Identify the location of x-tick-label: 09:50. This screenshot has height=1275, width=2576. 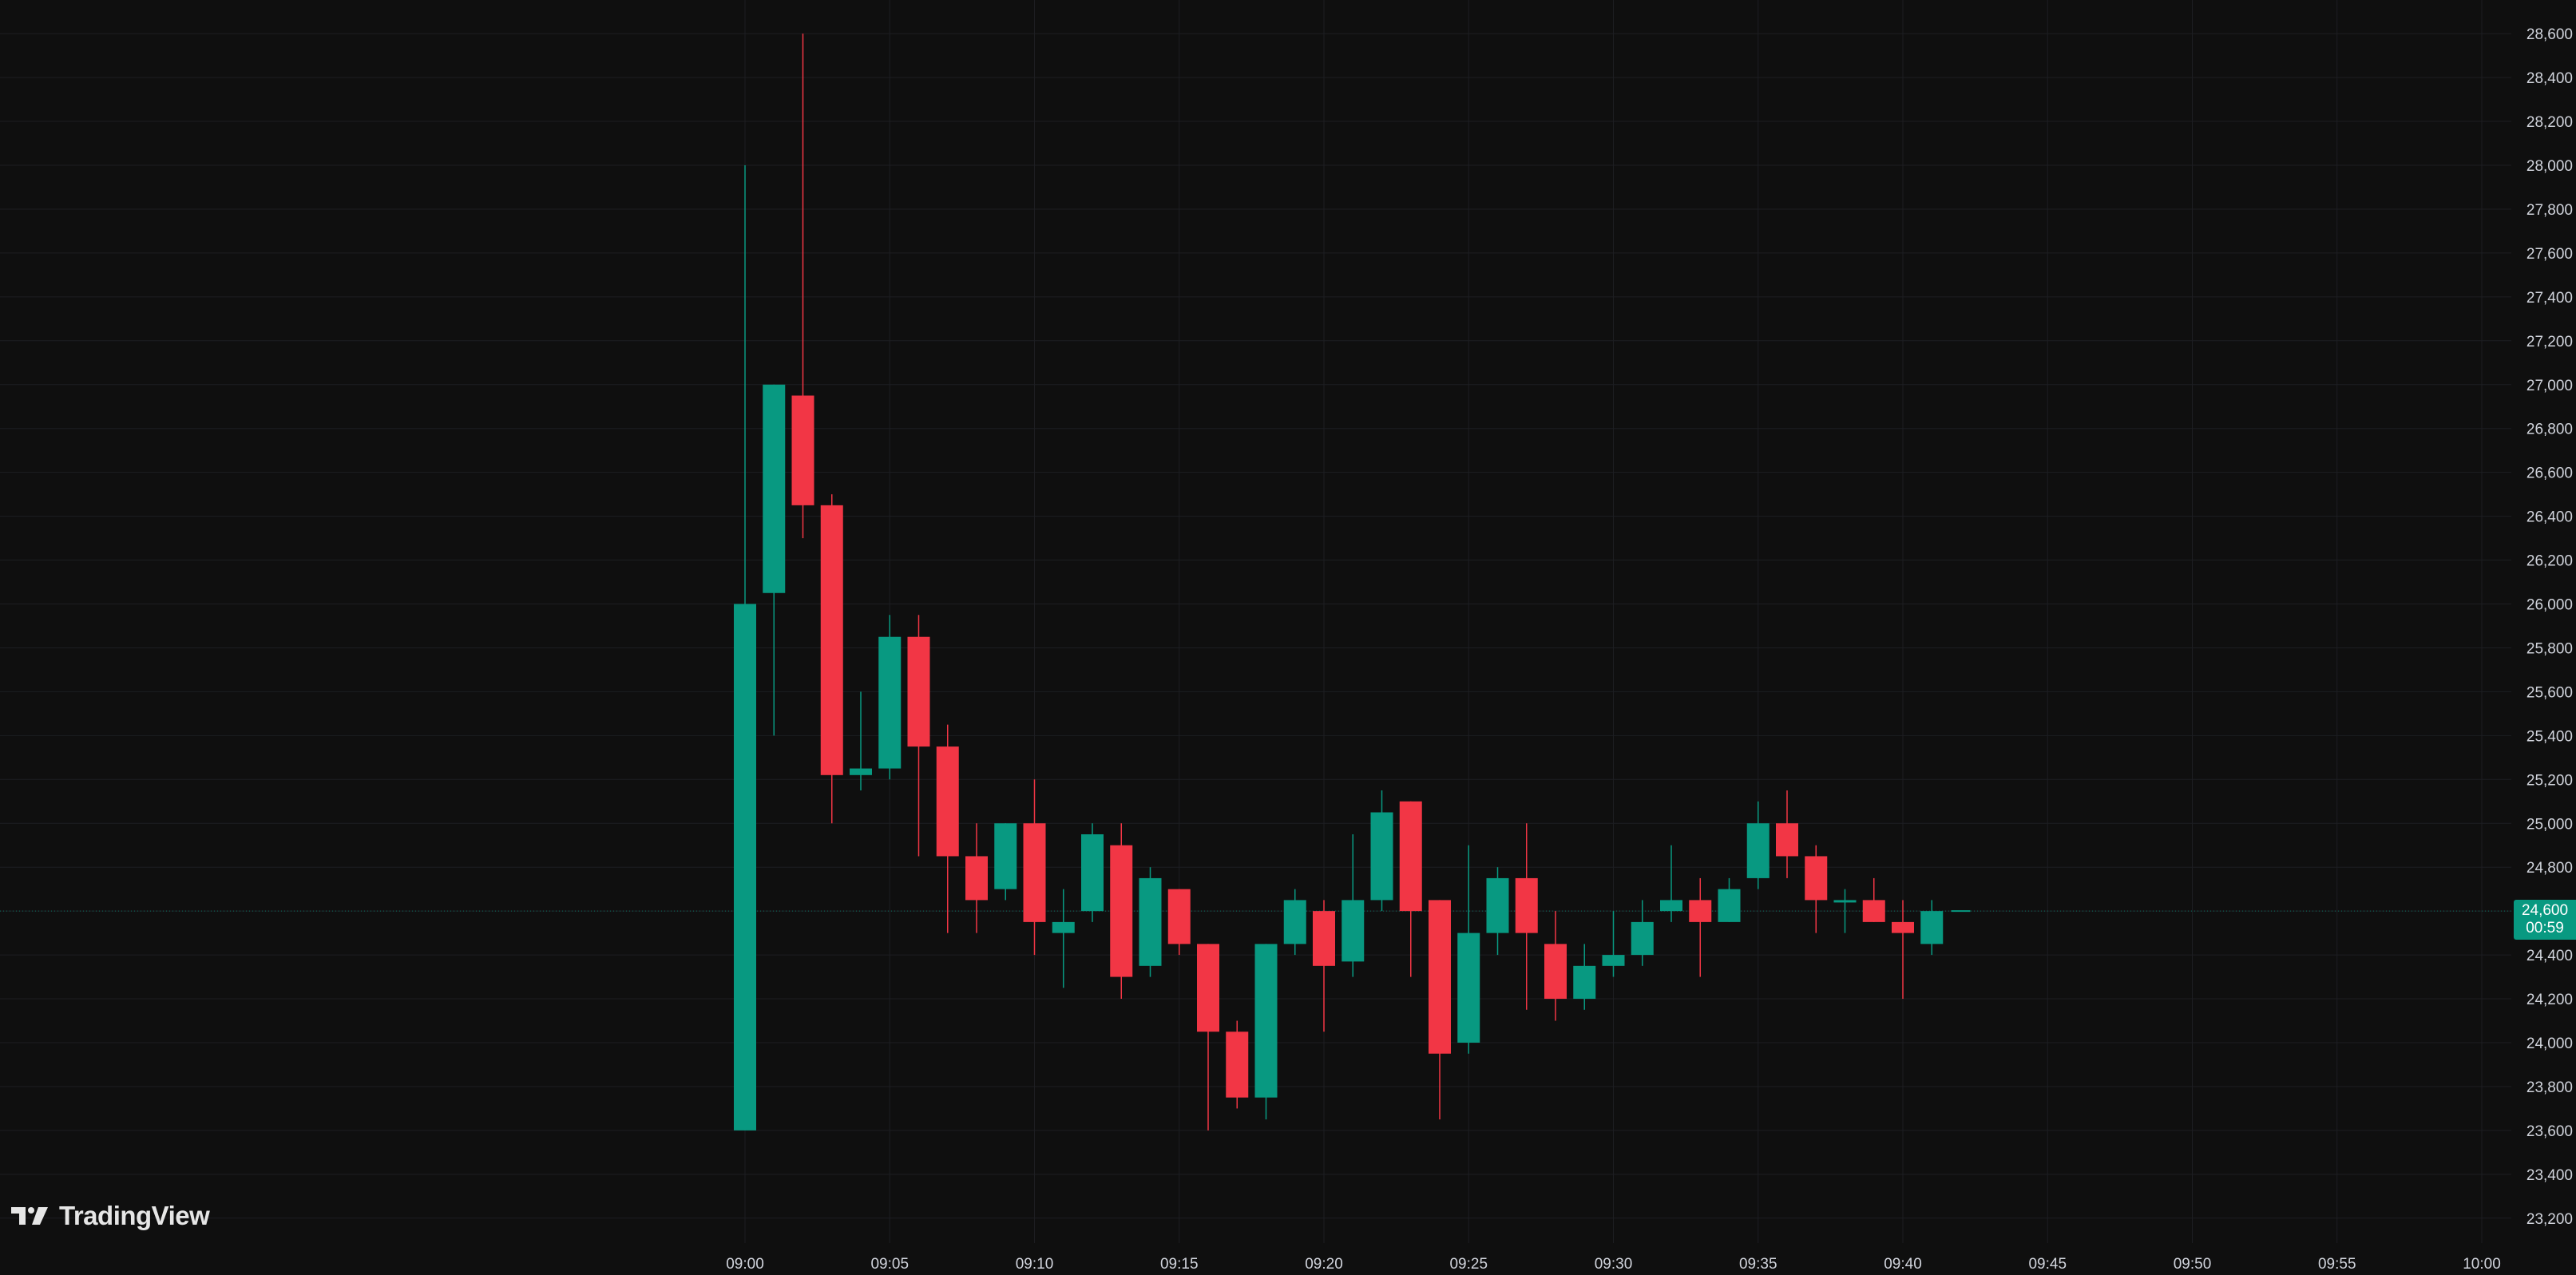
(2193, 1264).